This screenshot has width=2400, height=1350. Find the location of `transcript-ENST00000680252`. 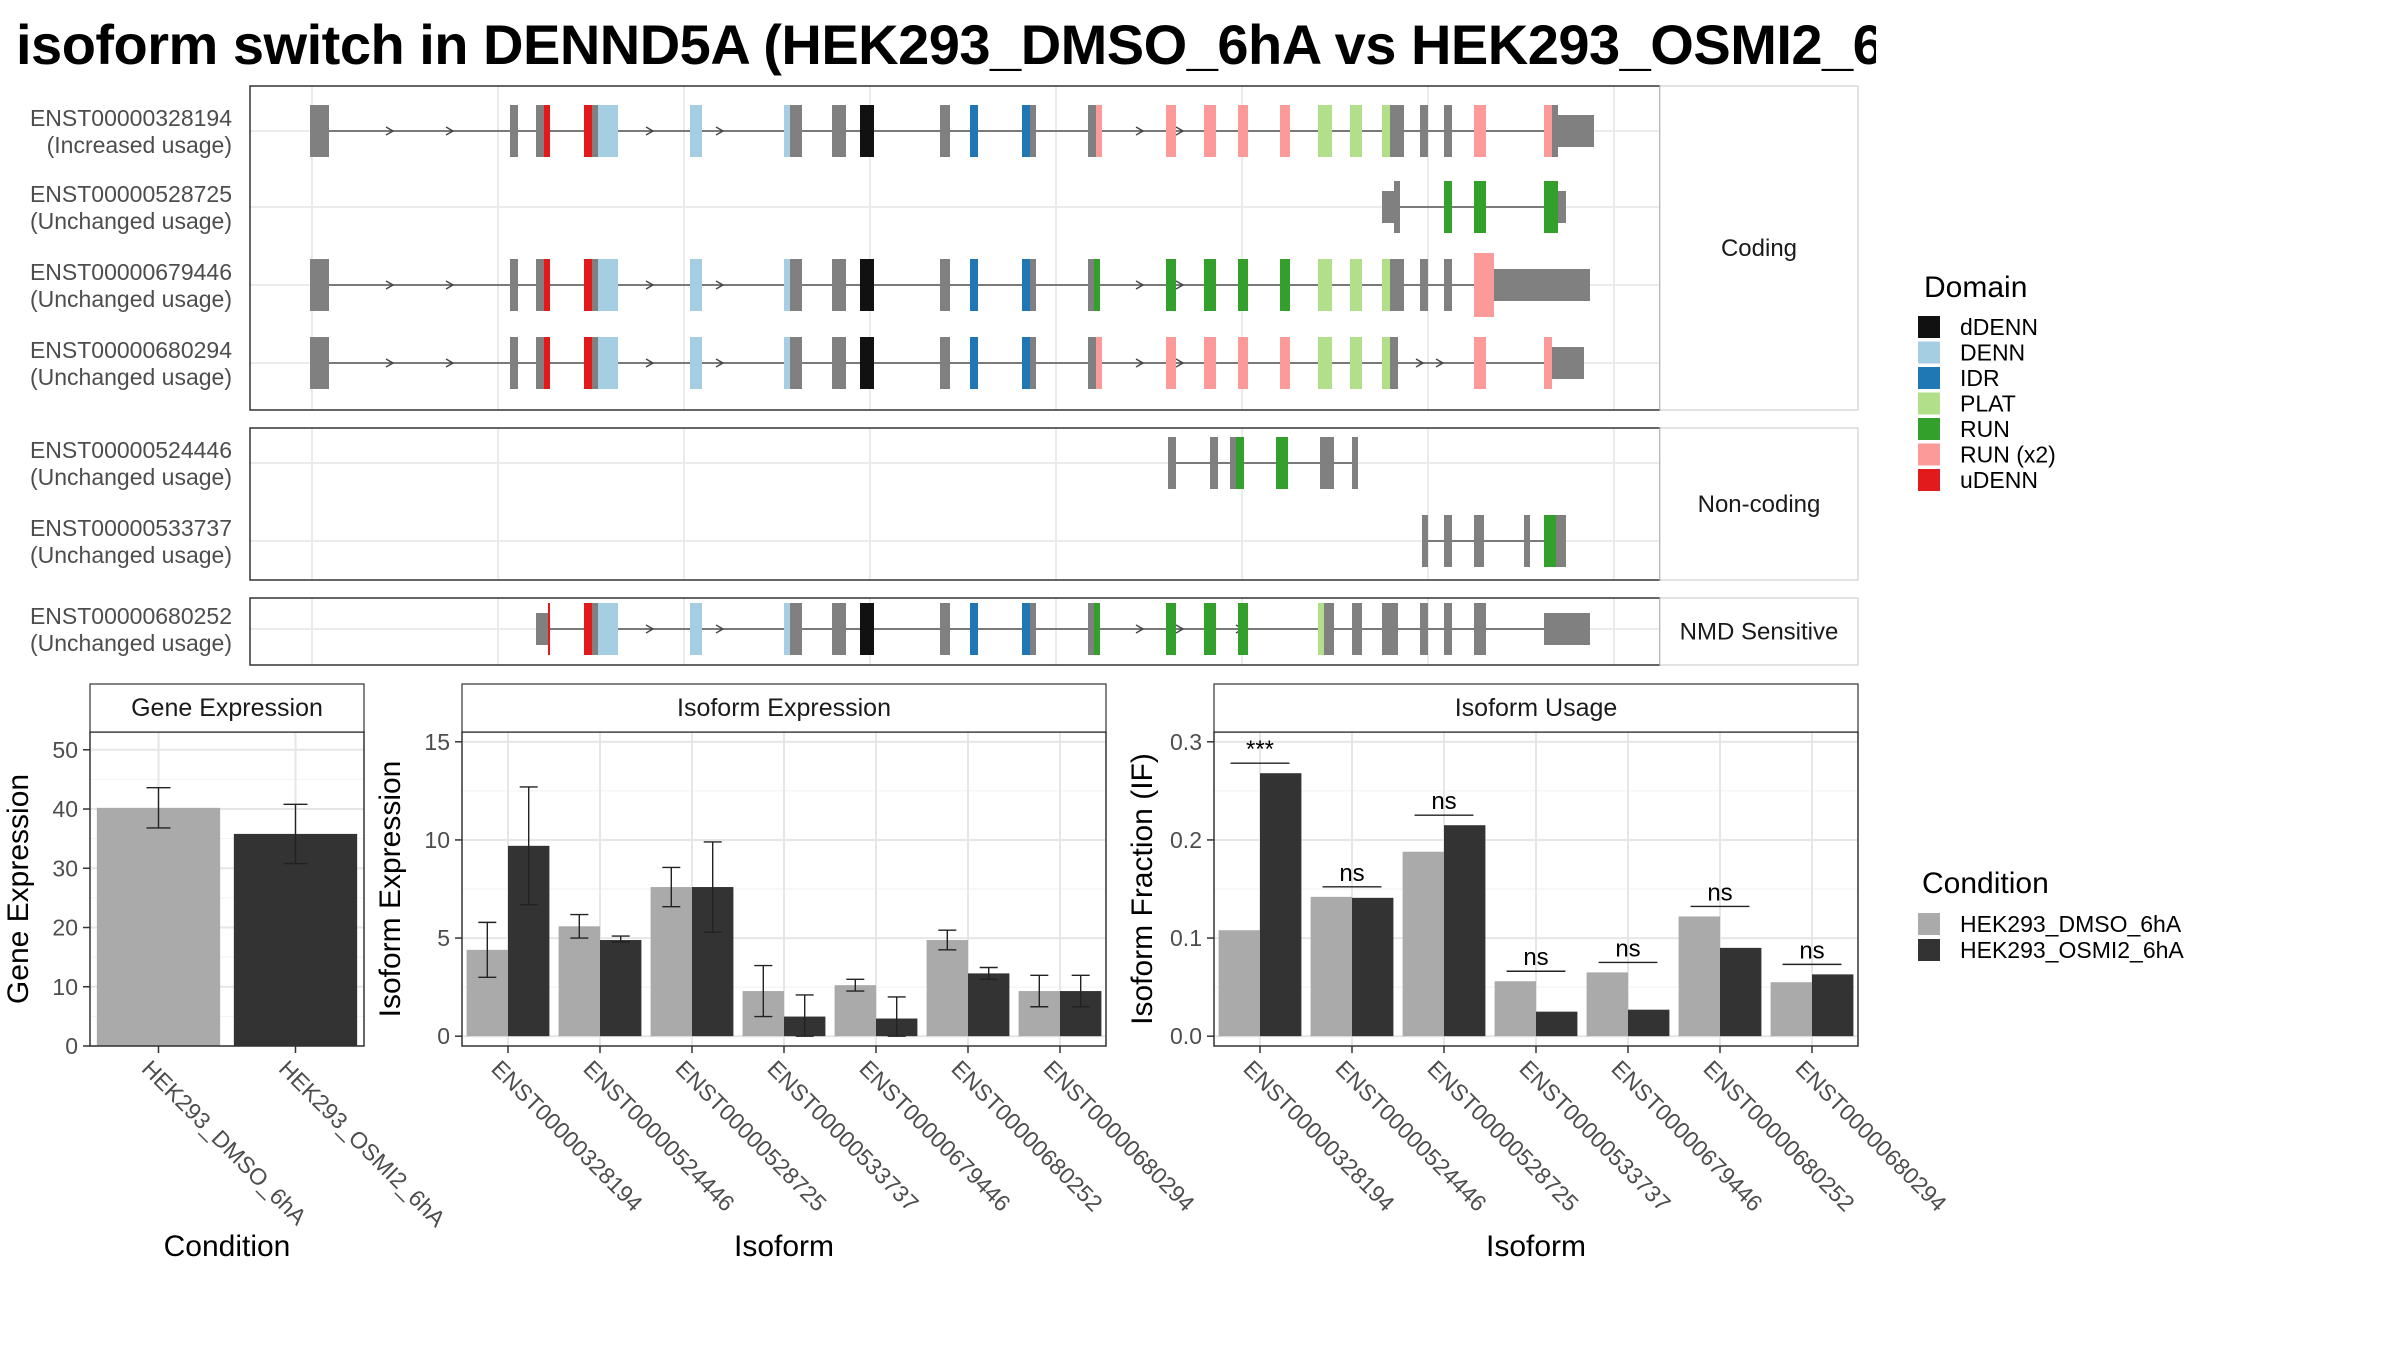

transcript-ENST00000680252 is located at coordinates (1063, 629).